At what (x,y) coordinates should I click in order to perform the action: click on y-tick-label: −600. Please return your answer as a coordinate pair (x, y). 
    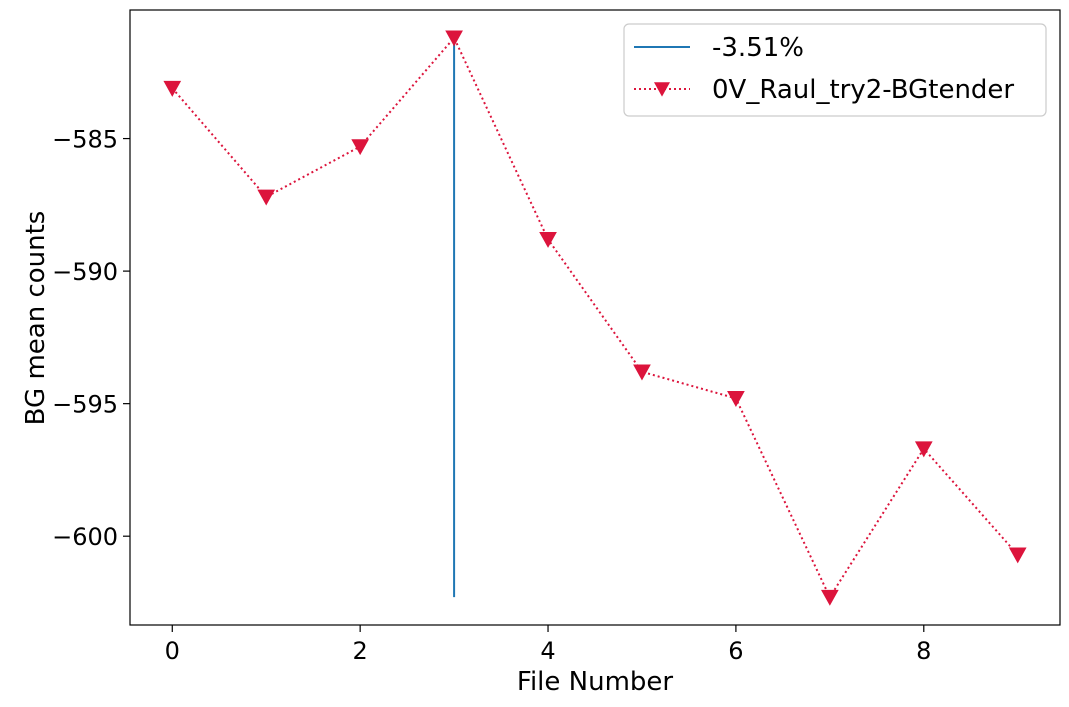
    Looking at the image, I should click on (85, 537).